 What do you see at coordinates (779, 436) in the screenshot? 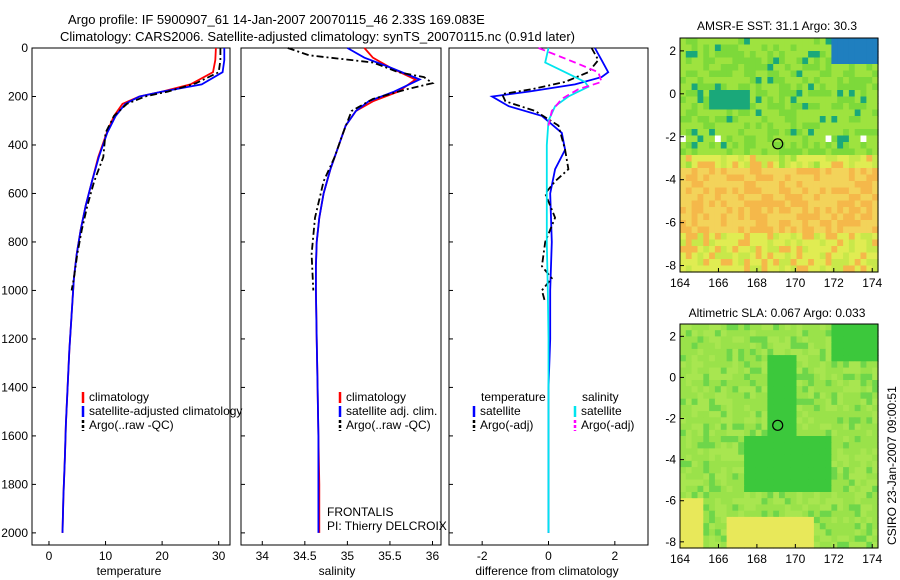
I see `map2-field` at bounding box center [779, 436].